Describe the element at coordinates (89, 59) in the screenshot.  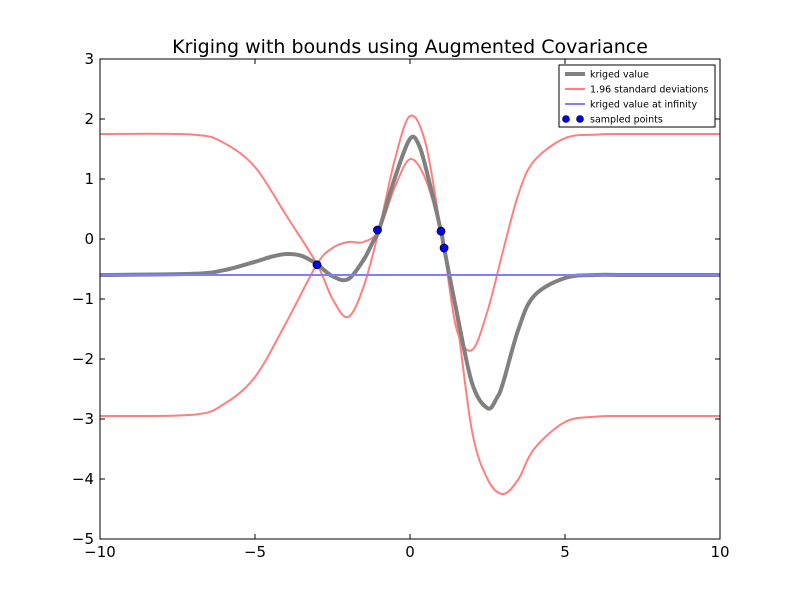
I see `y-tick-label: 3` at that location.